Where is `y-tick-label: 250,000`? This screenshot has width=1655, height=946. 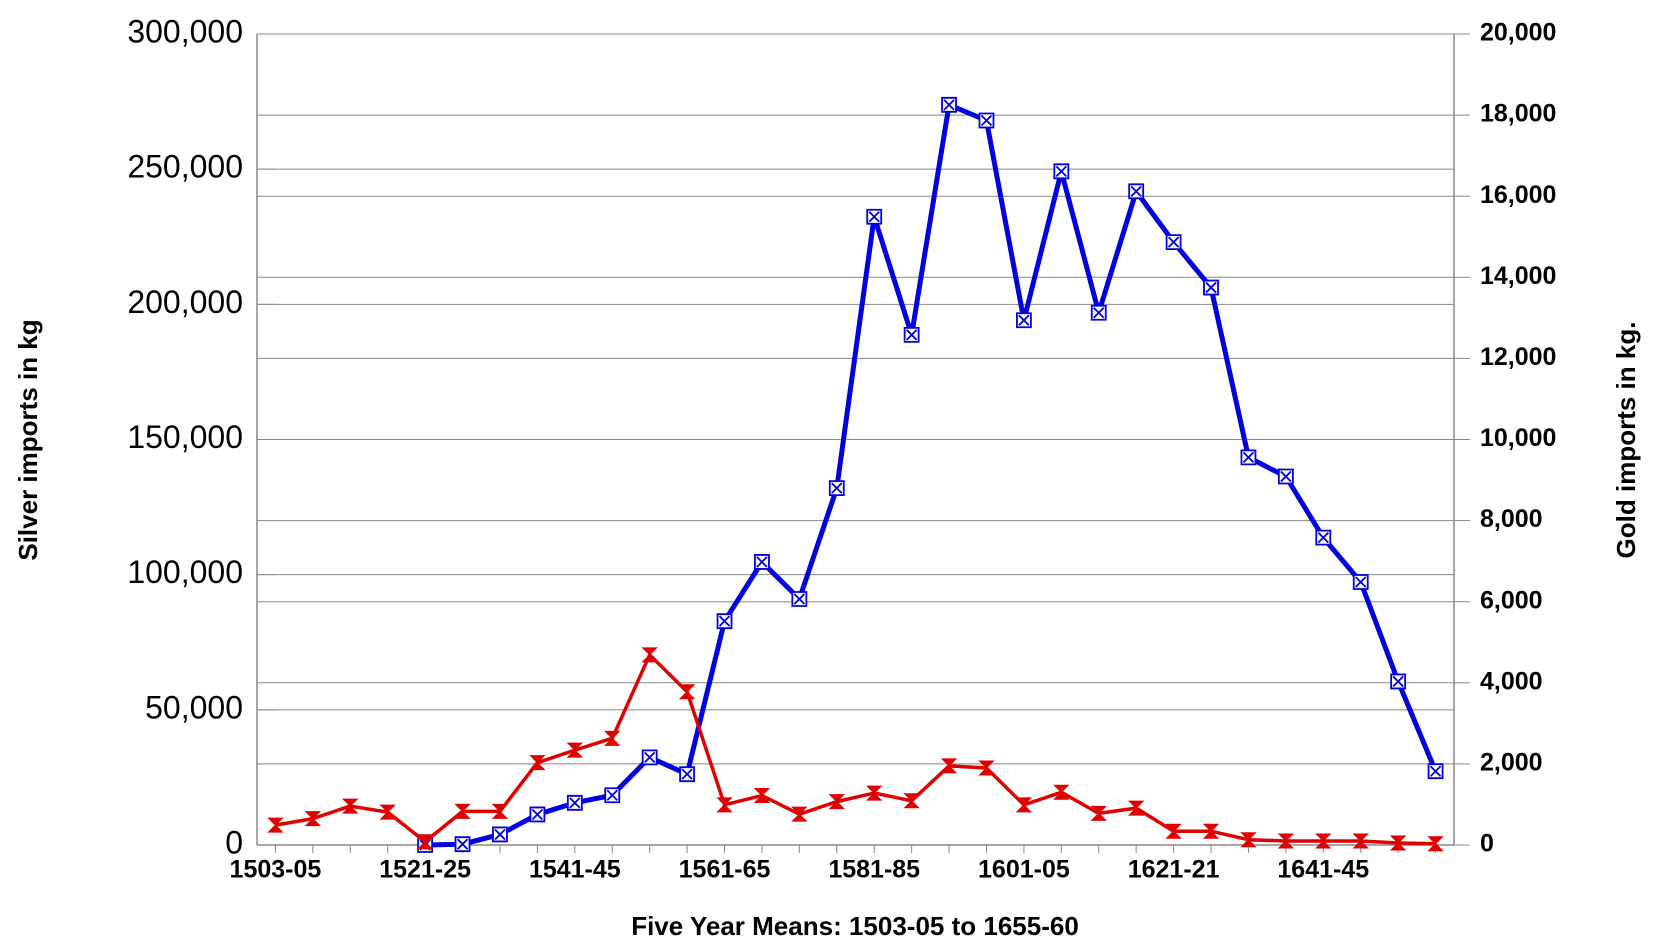
y-tick-label: 250,000 is located at coordinates (185, 167).